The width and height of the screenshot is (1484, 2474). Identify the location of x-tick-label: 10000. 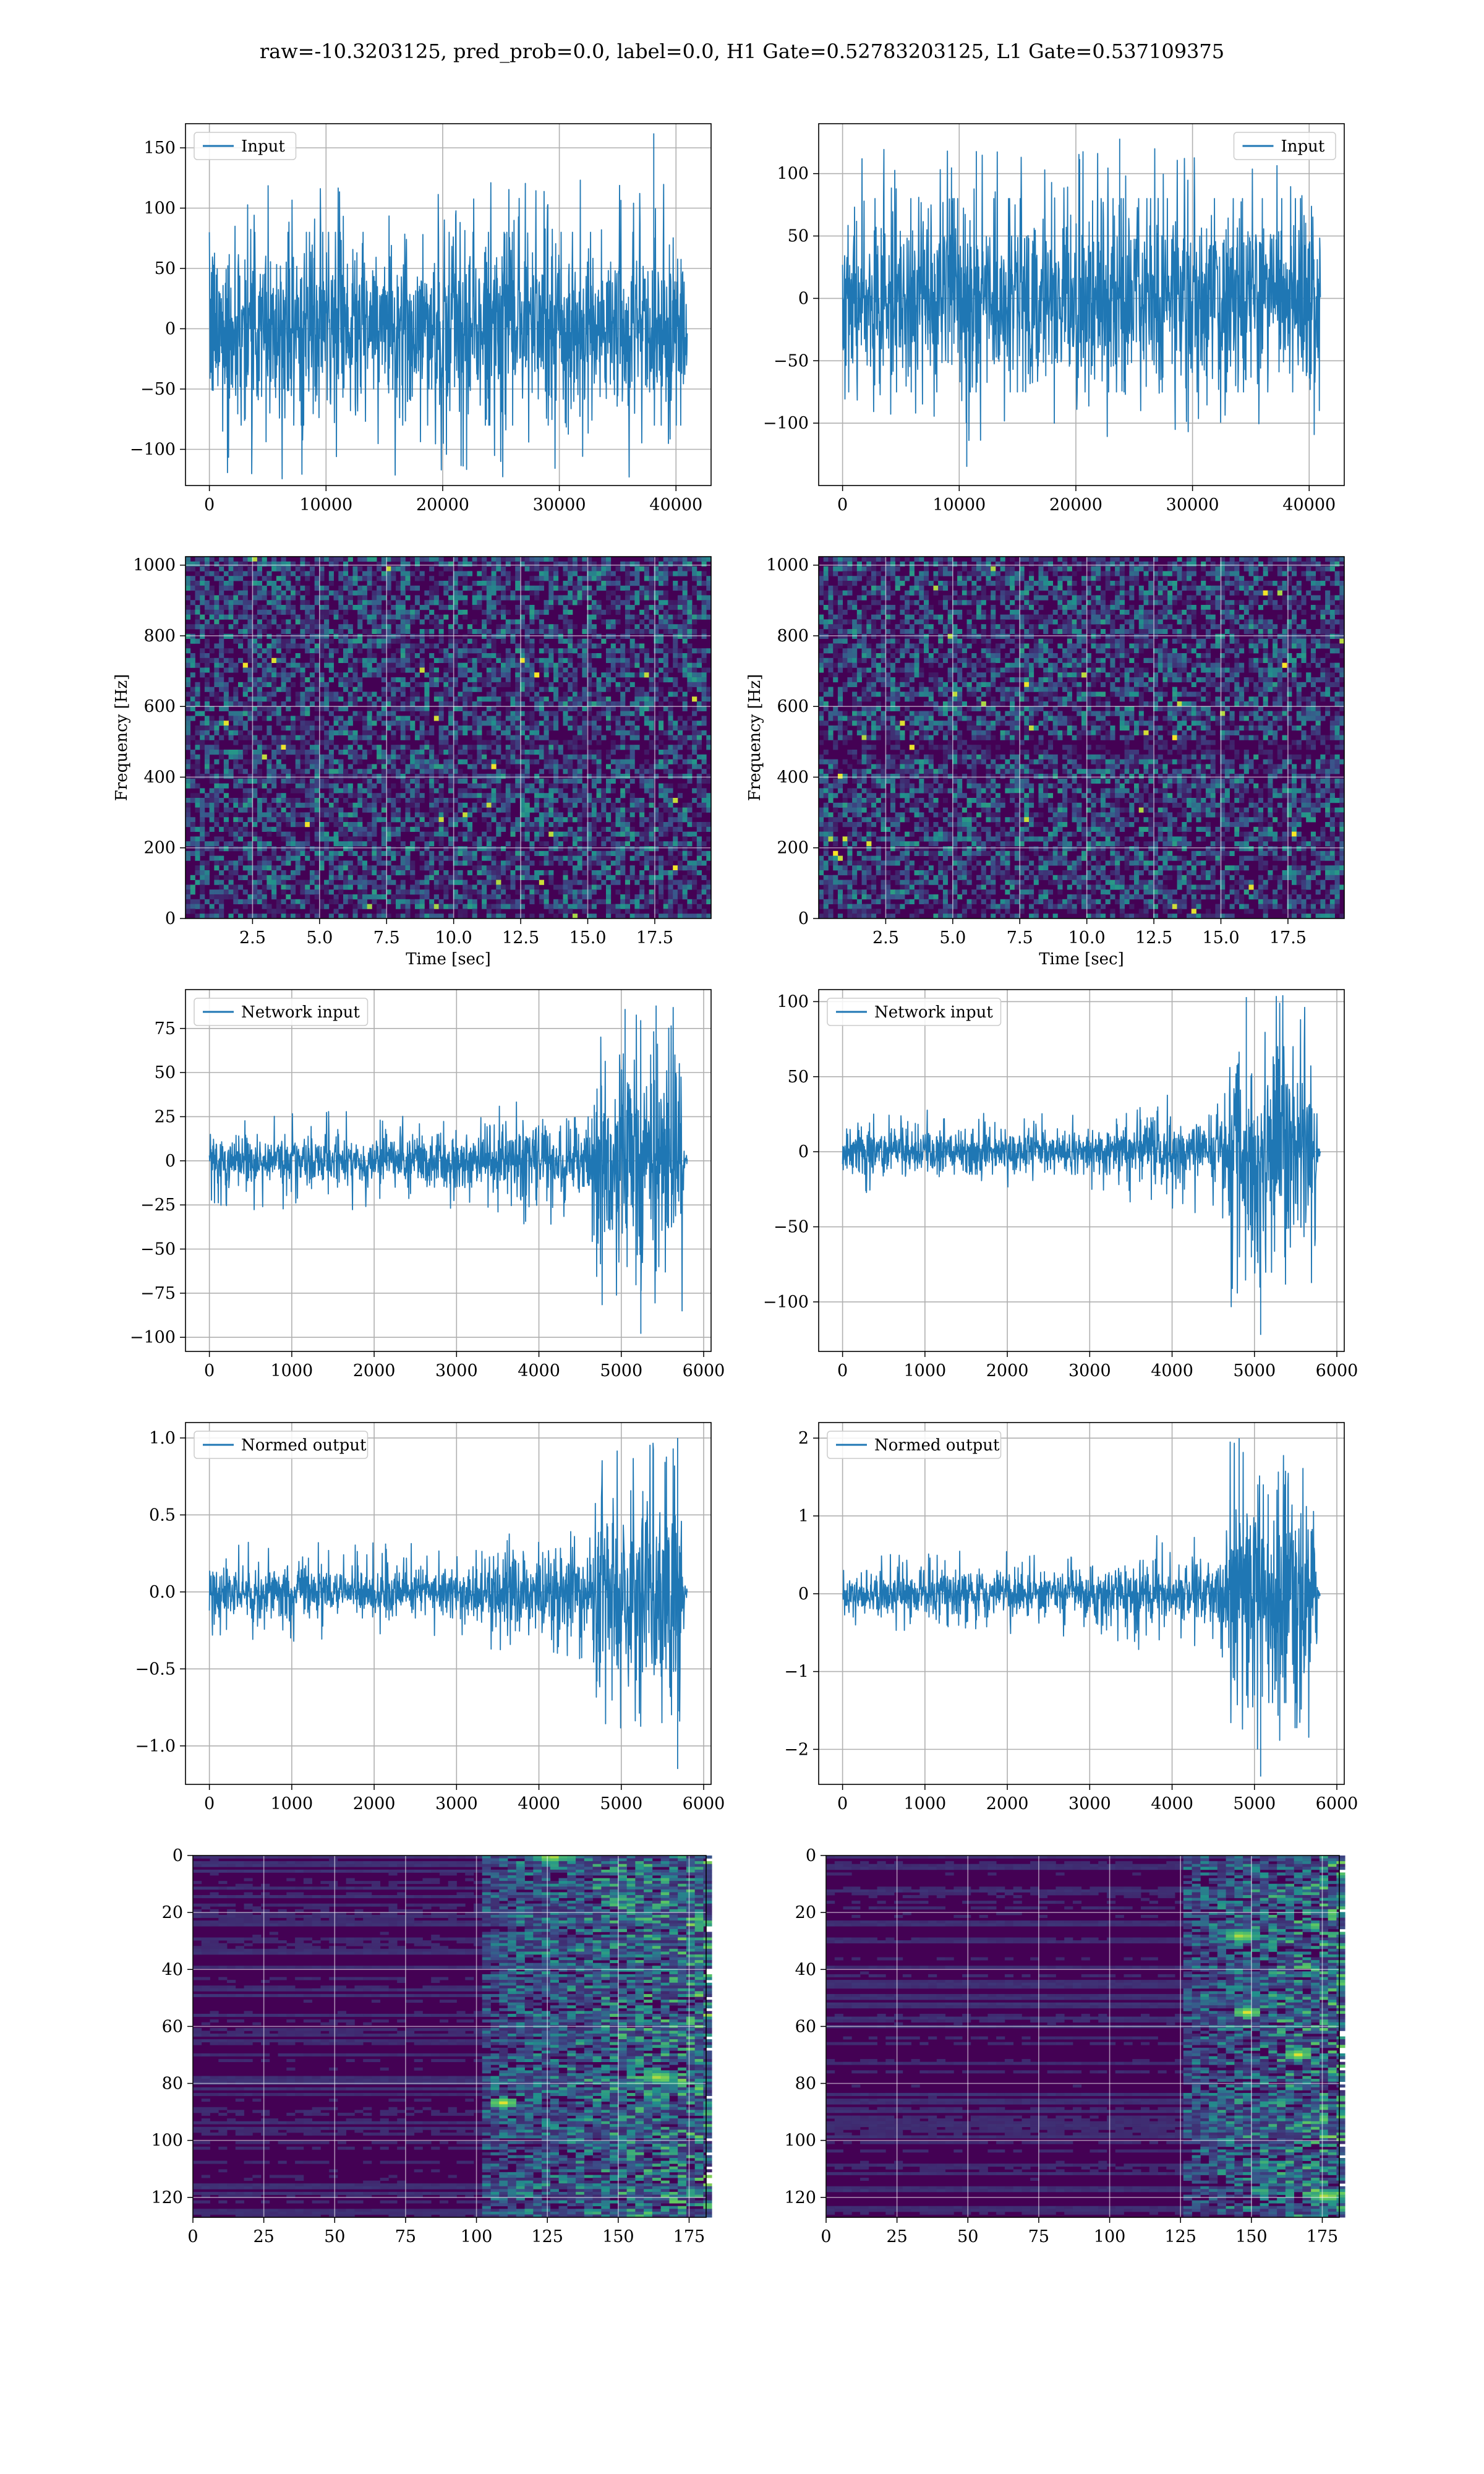
(959, 505).